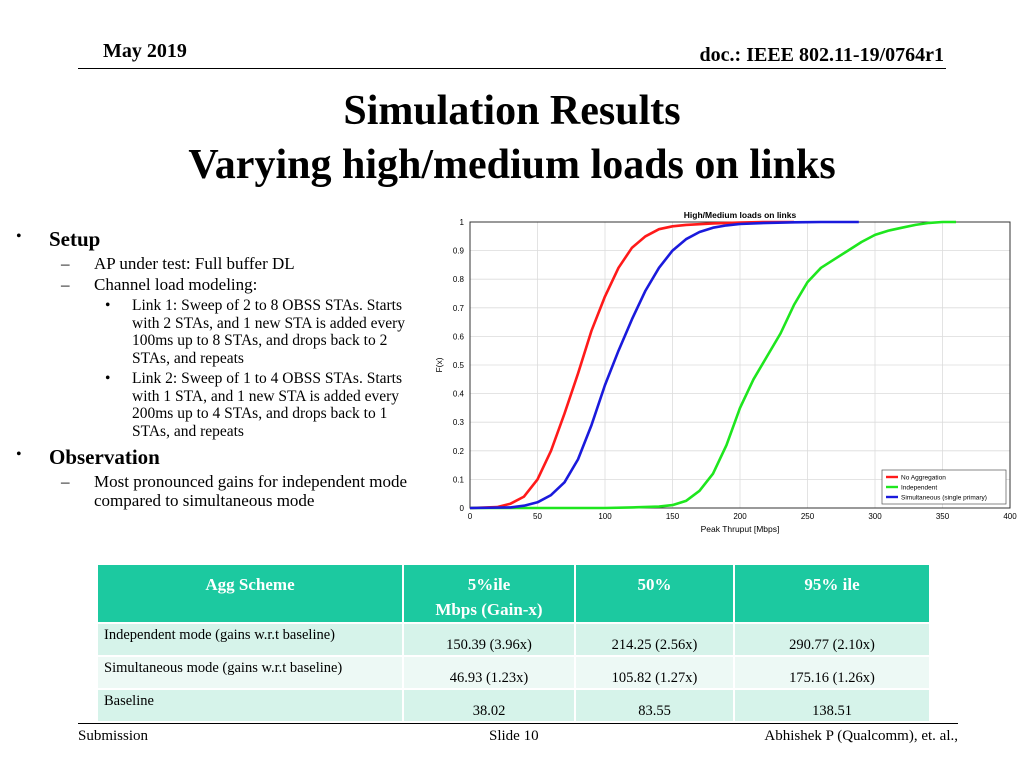 This screenshot has width=1024, height=768. I want to click on setup-item-2: – Channel load modeling:, so click(219, 284).